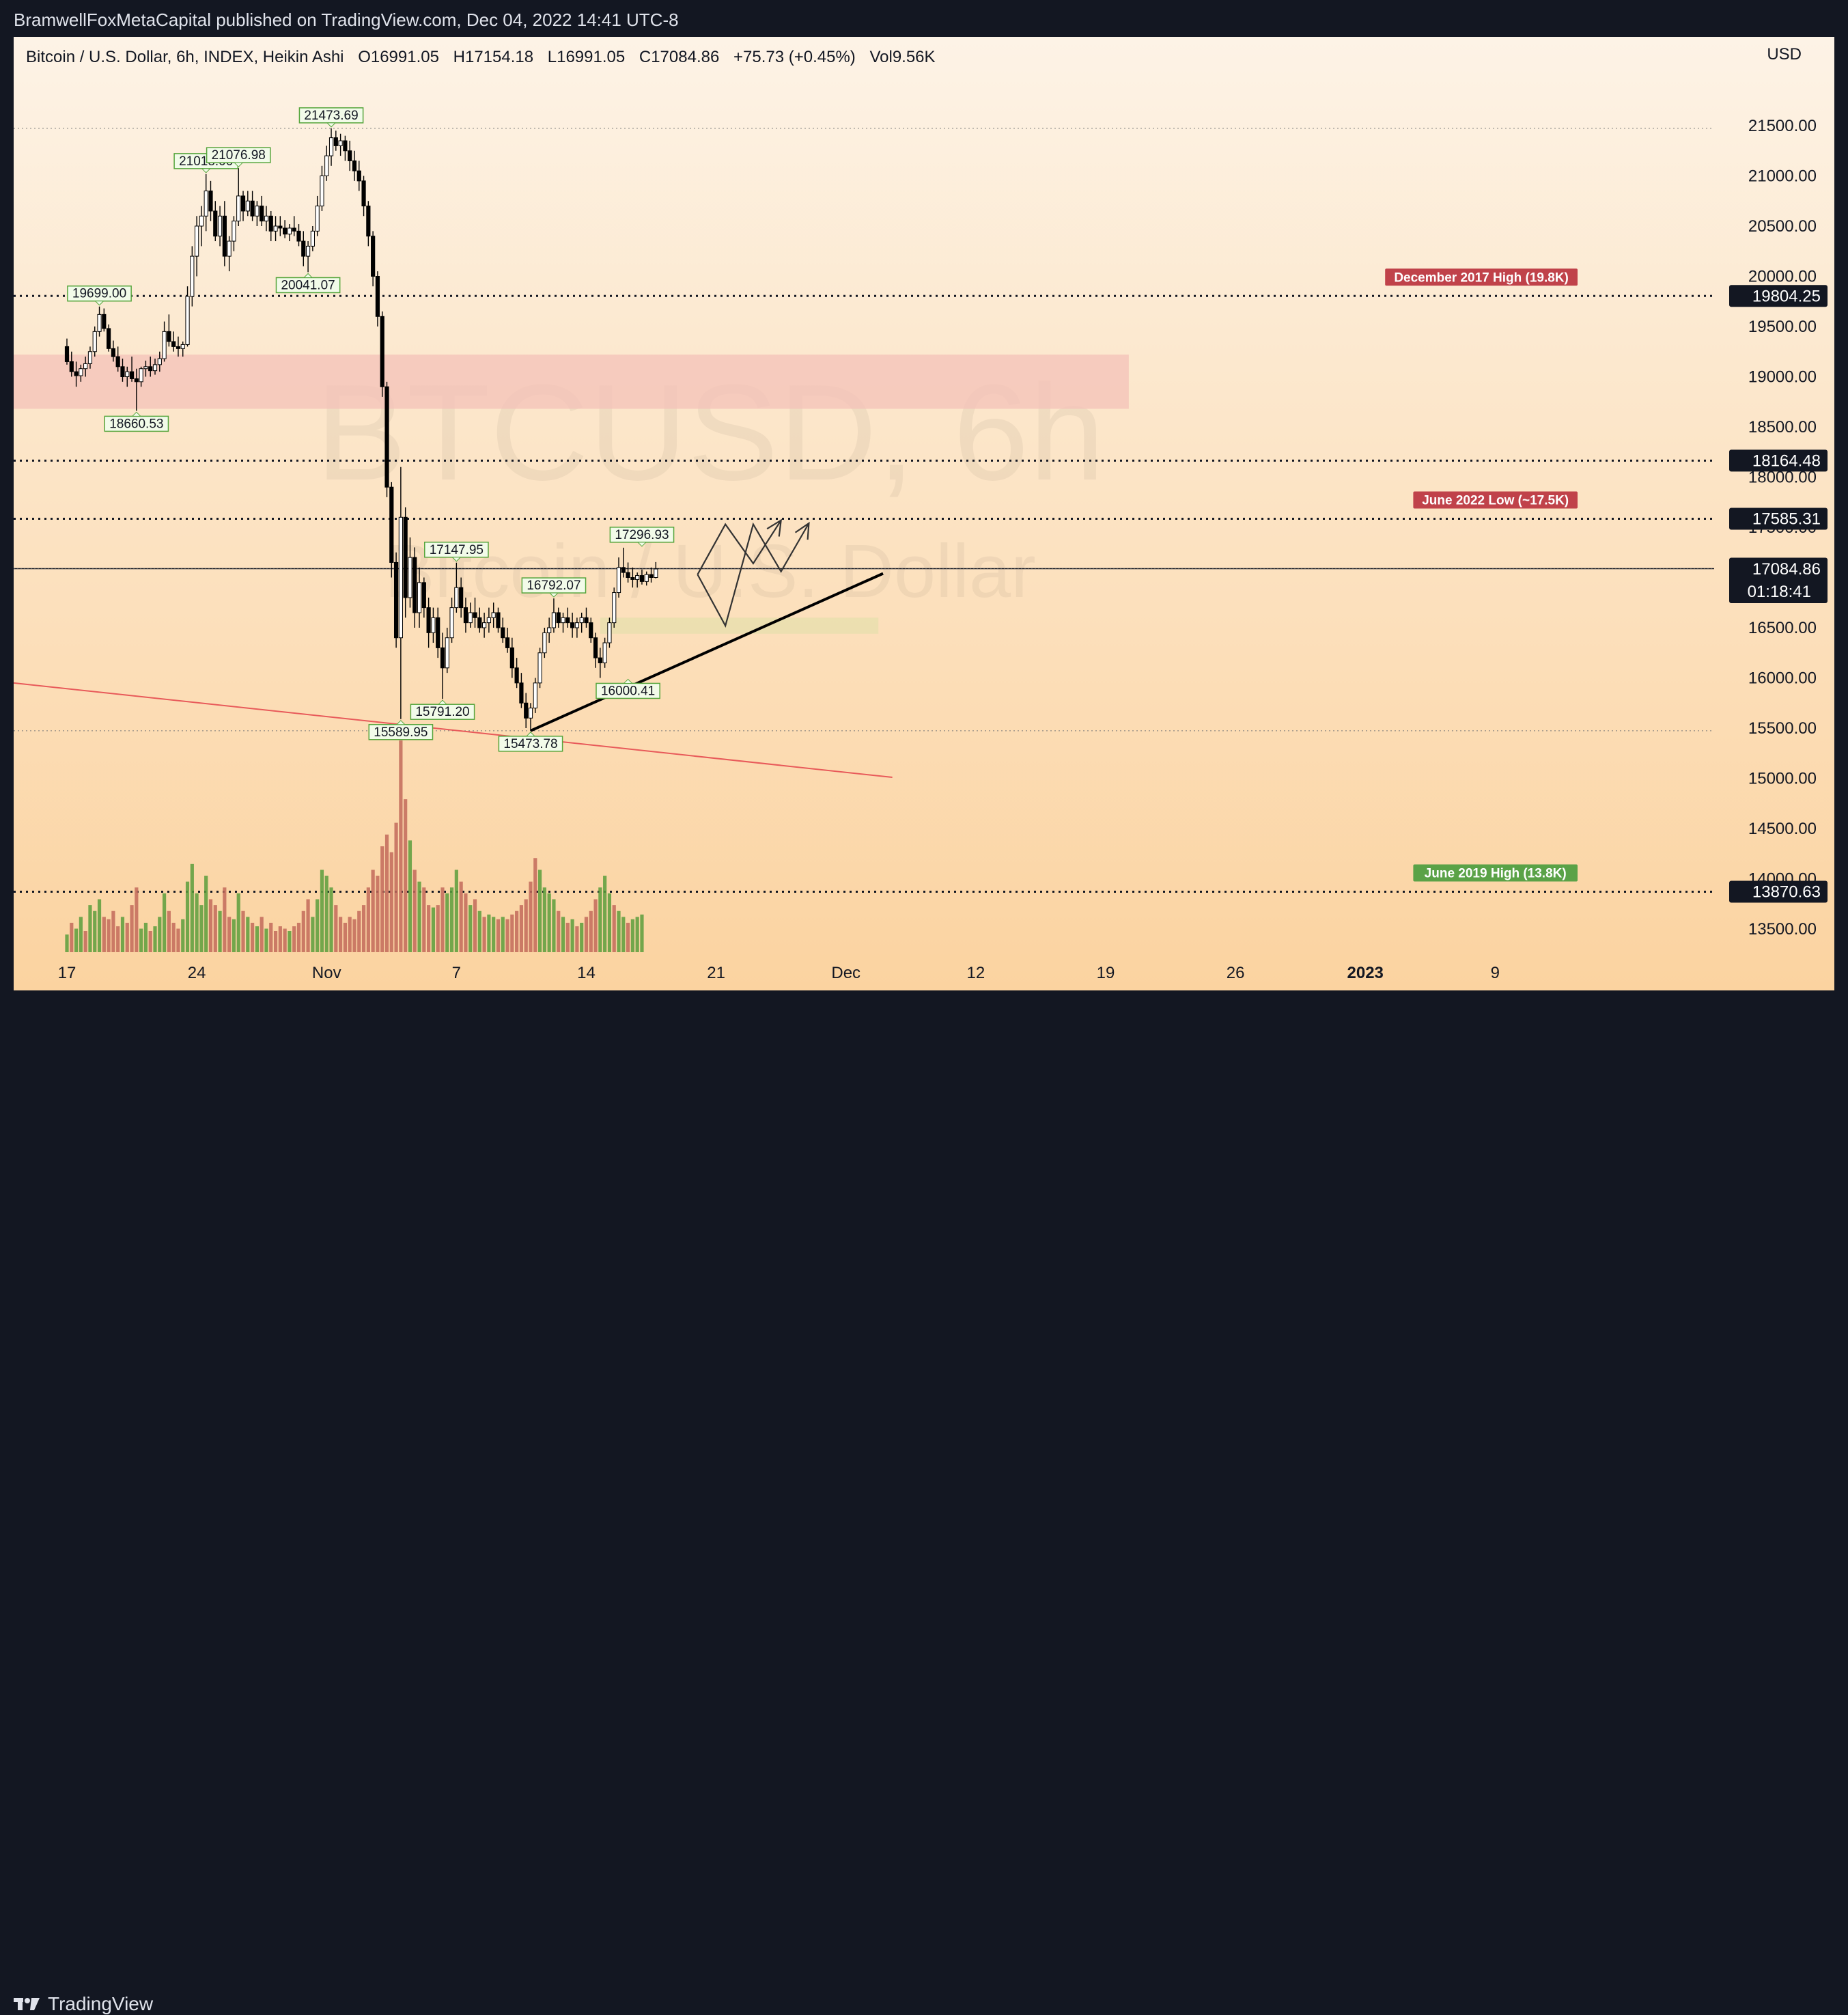 Image resolution: width=1848 pixels, height=2015 pixels. What do you see at coordinates (739, 547) in the screenshot?
I see `projection-path-alt` at bounding box center [739, 547].